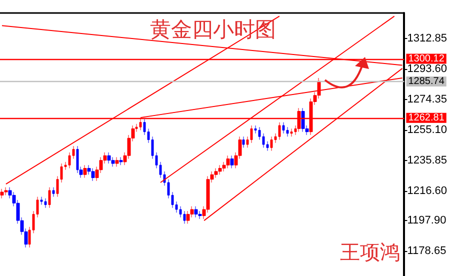  What do you see at coordinates (370, 252) in the screenshot?
I see `annotation: 王项鸿` at bounding box center [370, 252].